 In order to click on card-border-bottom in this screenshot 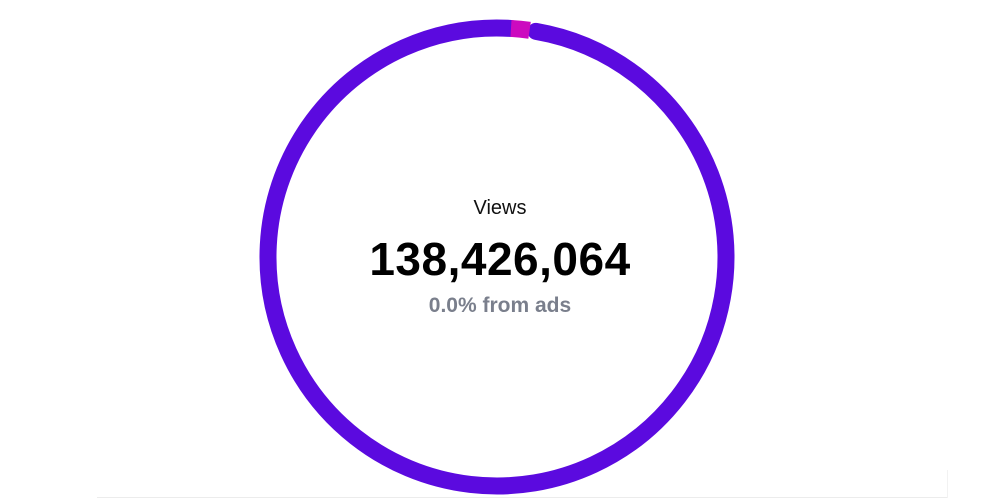, I will do `click(522, 497)`.